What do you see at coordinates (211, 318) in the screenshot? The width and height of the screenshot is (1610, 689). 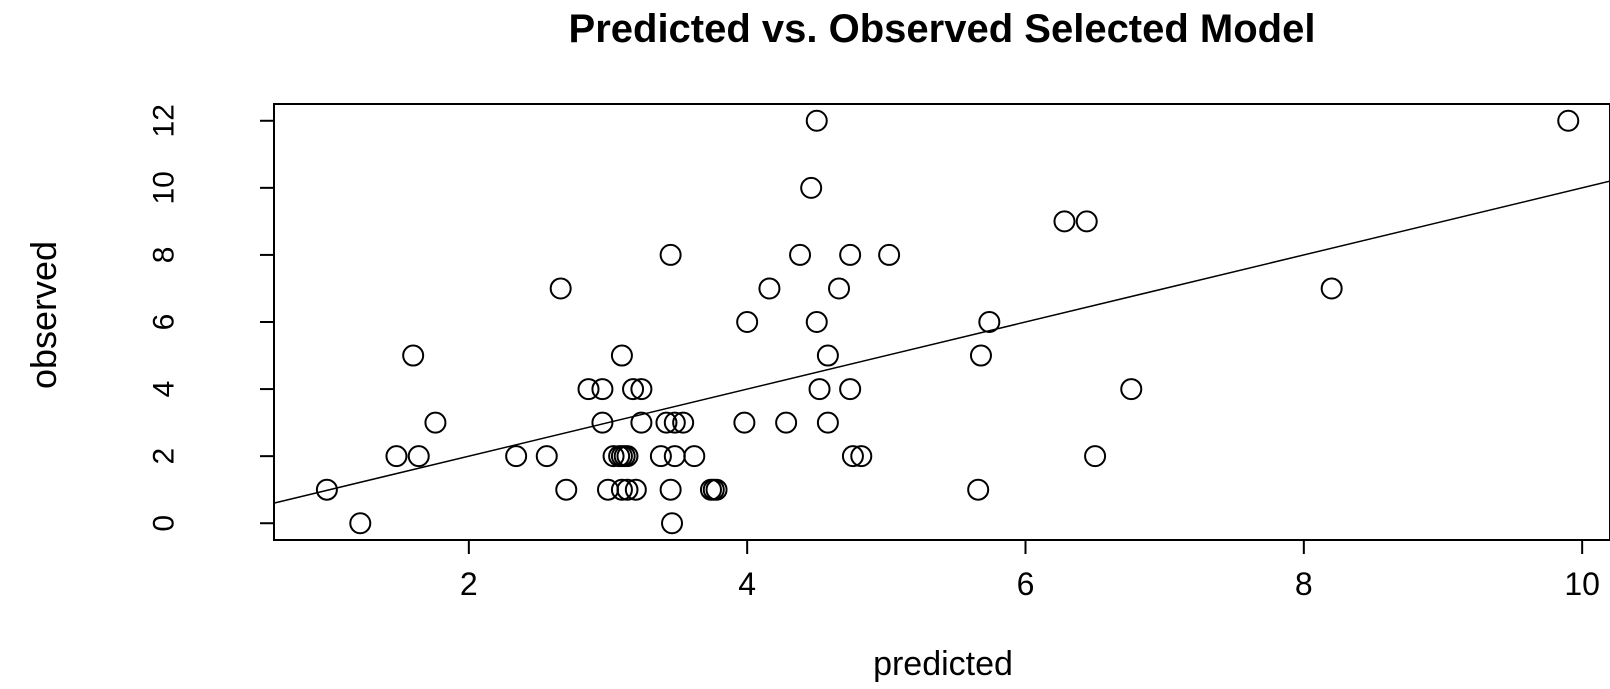 I see `y-axis: 0 2 4 6 8 10 12` at bounding box center [211, 318].